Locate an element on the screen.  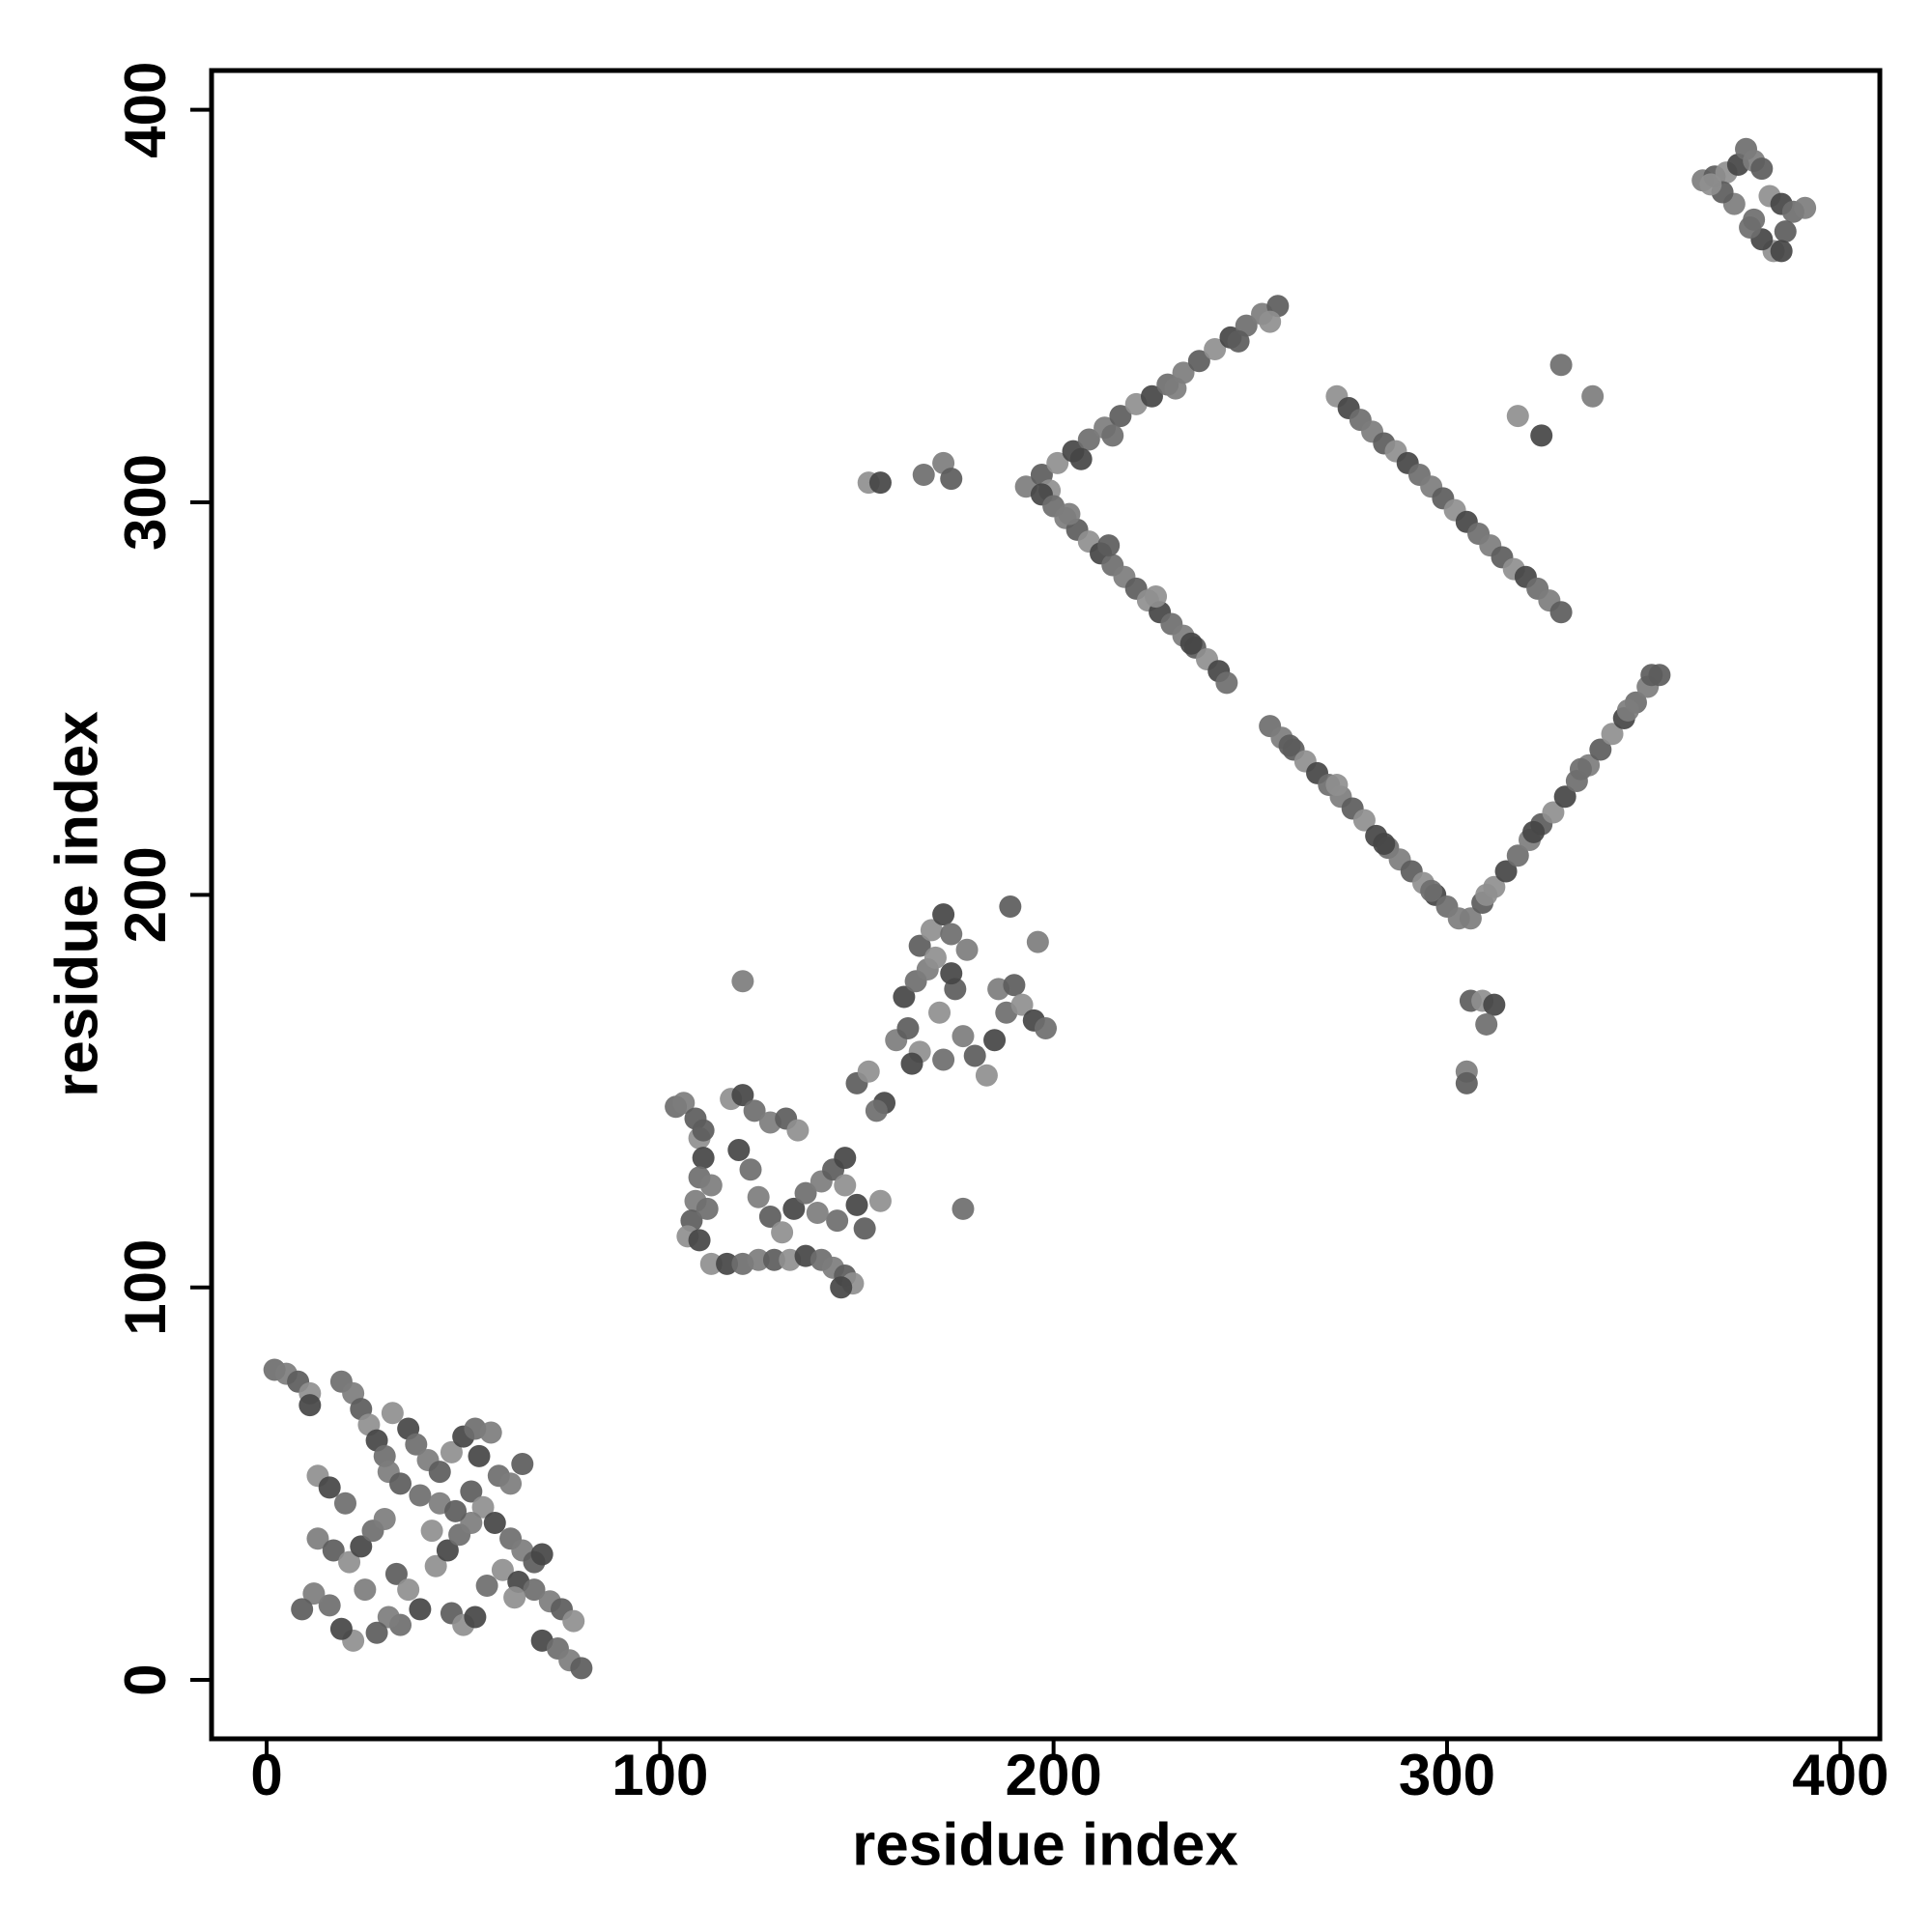
x-tick-label: 100 is located at coordinates (659, 1775).